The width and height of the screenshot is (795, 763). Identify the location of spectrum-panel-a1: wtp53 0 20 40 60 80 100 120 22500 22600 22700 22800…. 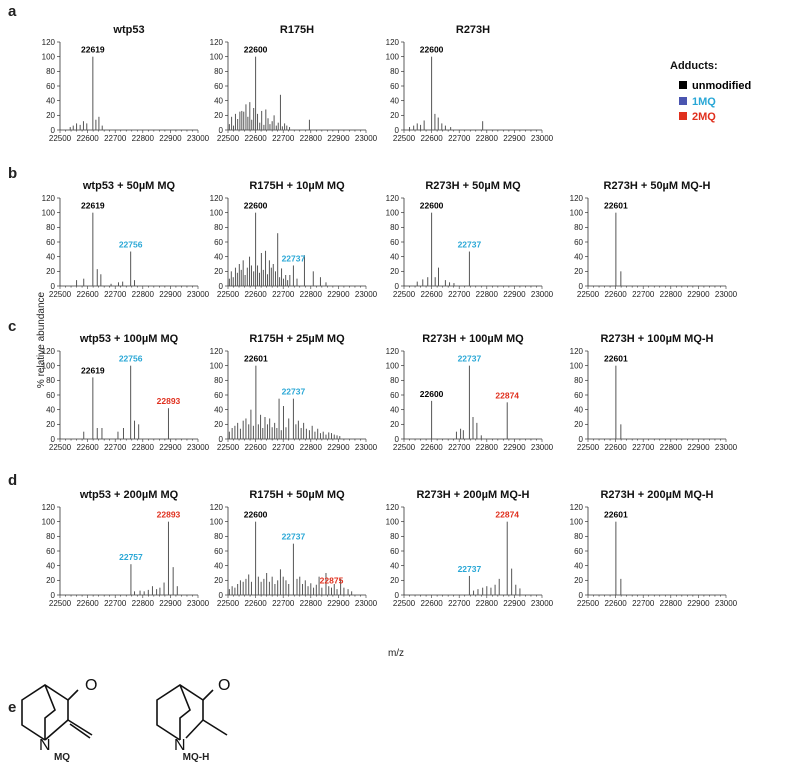
(126, 83).